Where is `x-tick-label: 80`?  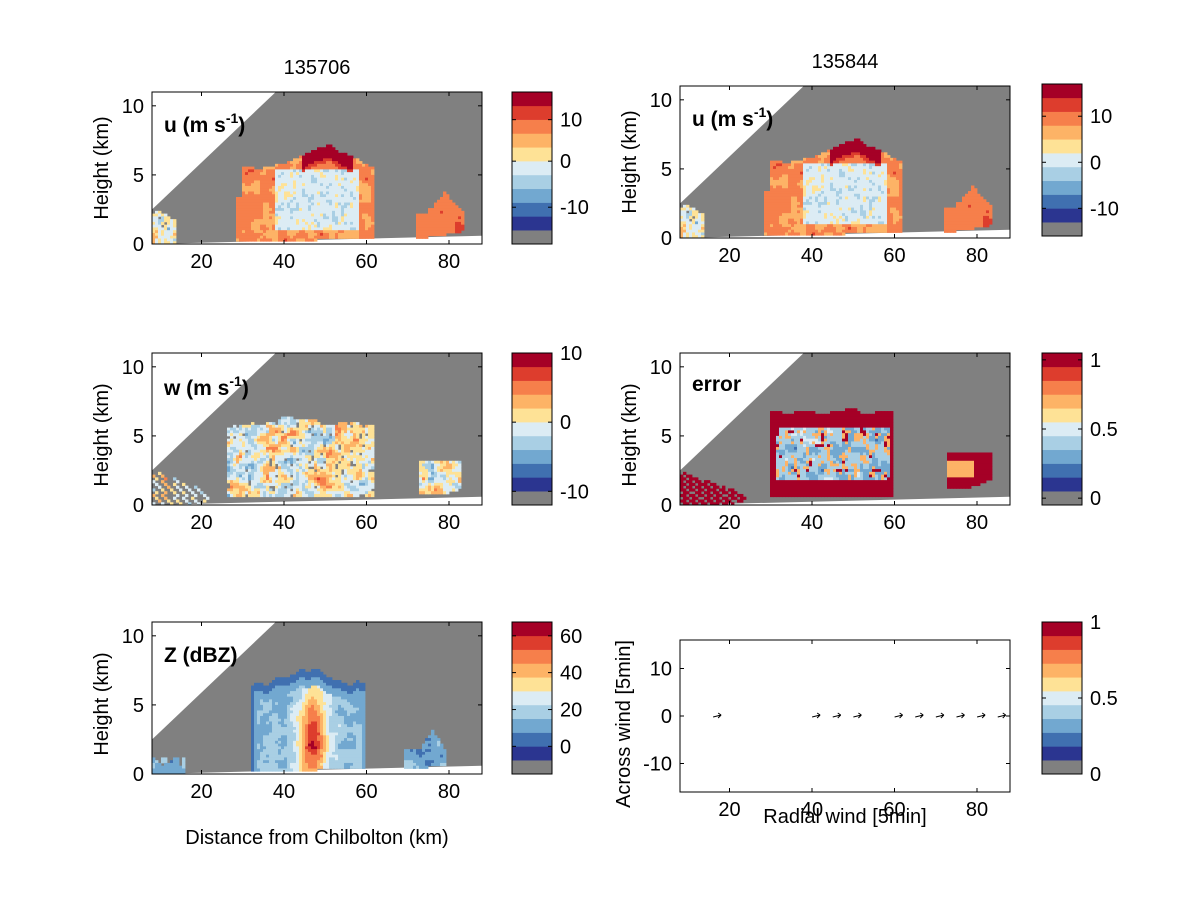
x-tick-label: 80 is located at coordinates (977, 256).